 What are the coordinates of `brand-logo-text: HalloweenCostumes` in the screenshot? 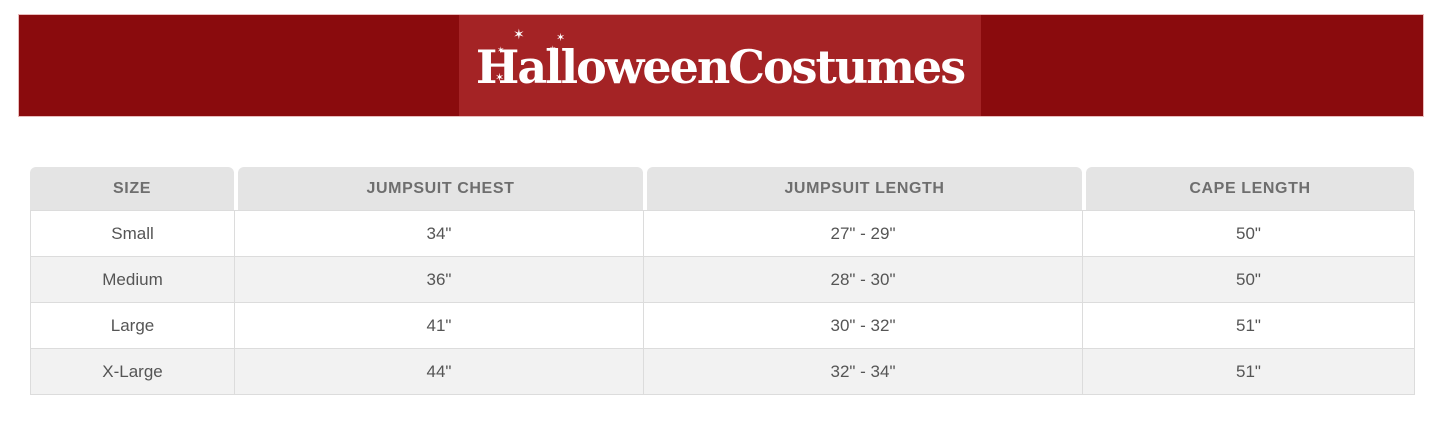 It's located at (720, 67).